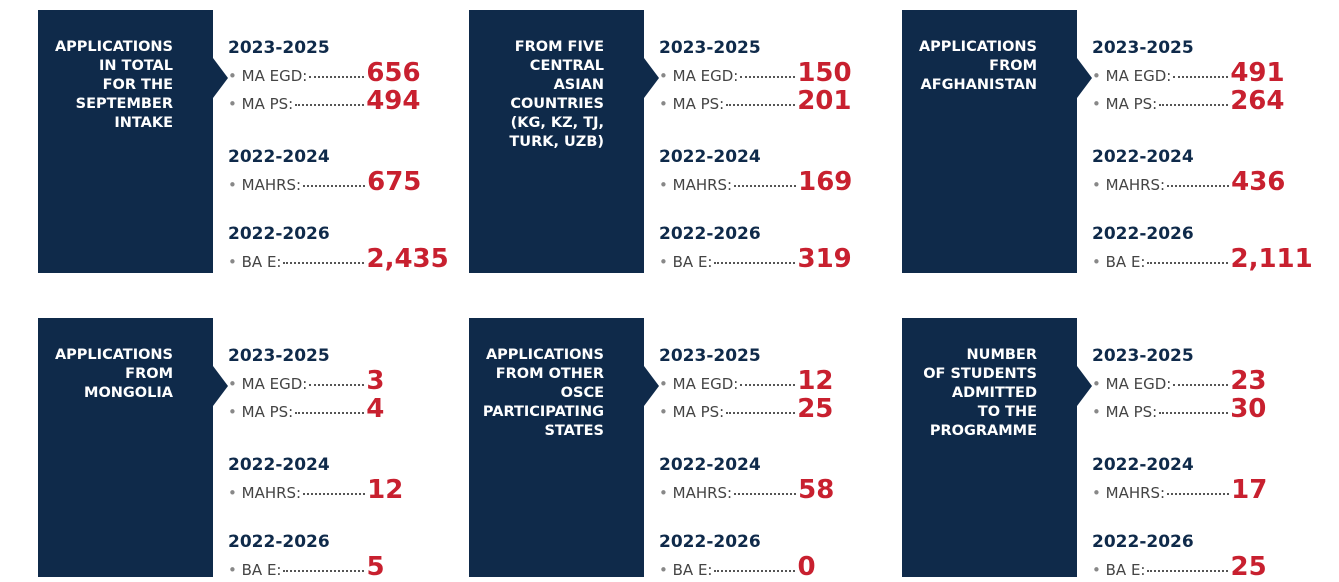 The height and width of the screenshot is (582, 1339). I want to click on item: • BA E: 5, so click(323, 567).